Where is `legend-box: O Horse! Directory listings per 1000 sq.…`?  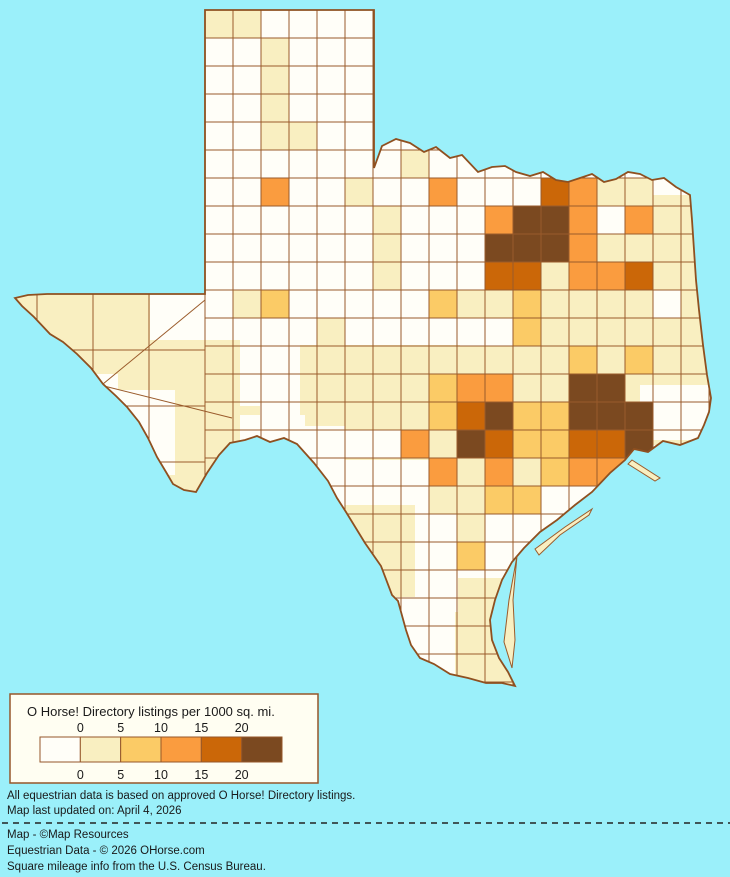 legend-box: O Horse! Directory listings per 1000 sq.… is located at coordinates (164, 738).